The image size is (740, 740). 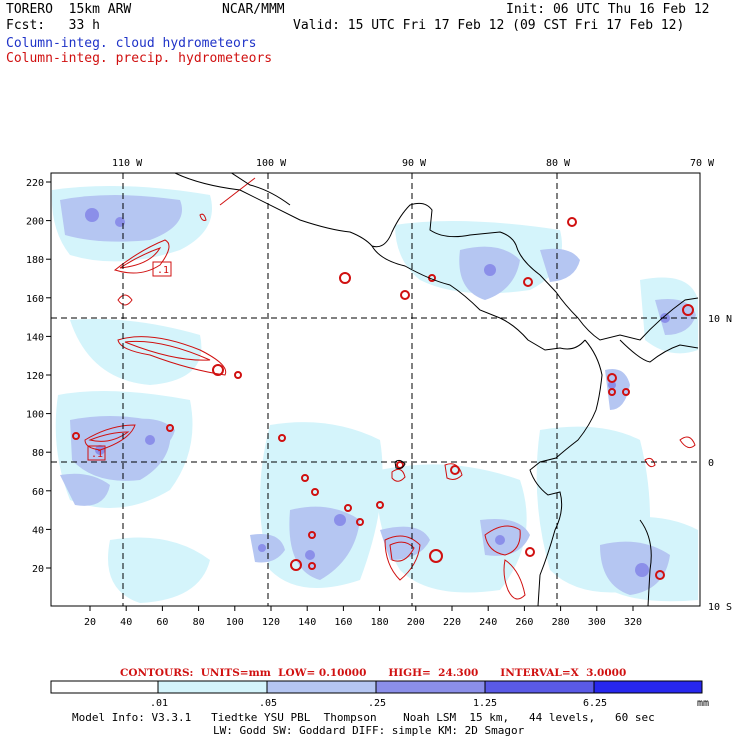 What do you see at coordinates (271, 622) in the screenshot?
I see `x-tick-label: 120` at bounding box center [271, 622].